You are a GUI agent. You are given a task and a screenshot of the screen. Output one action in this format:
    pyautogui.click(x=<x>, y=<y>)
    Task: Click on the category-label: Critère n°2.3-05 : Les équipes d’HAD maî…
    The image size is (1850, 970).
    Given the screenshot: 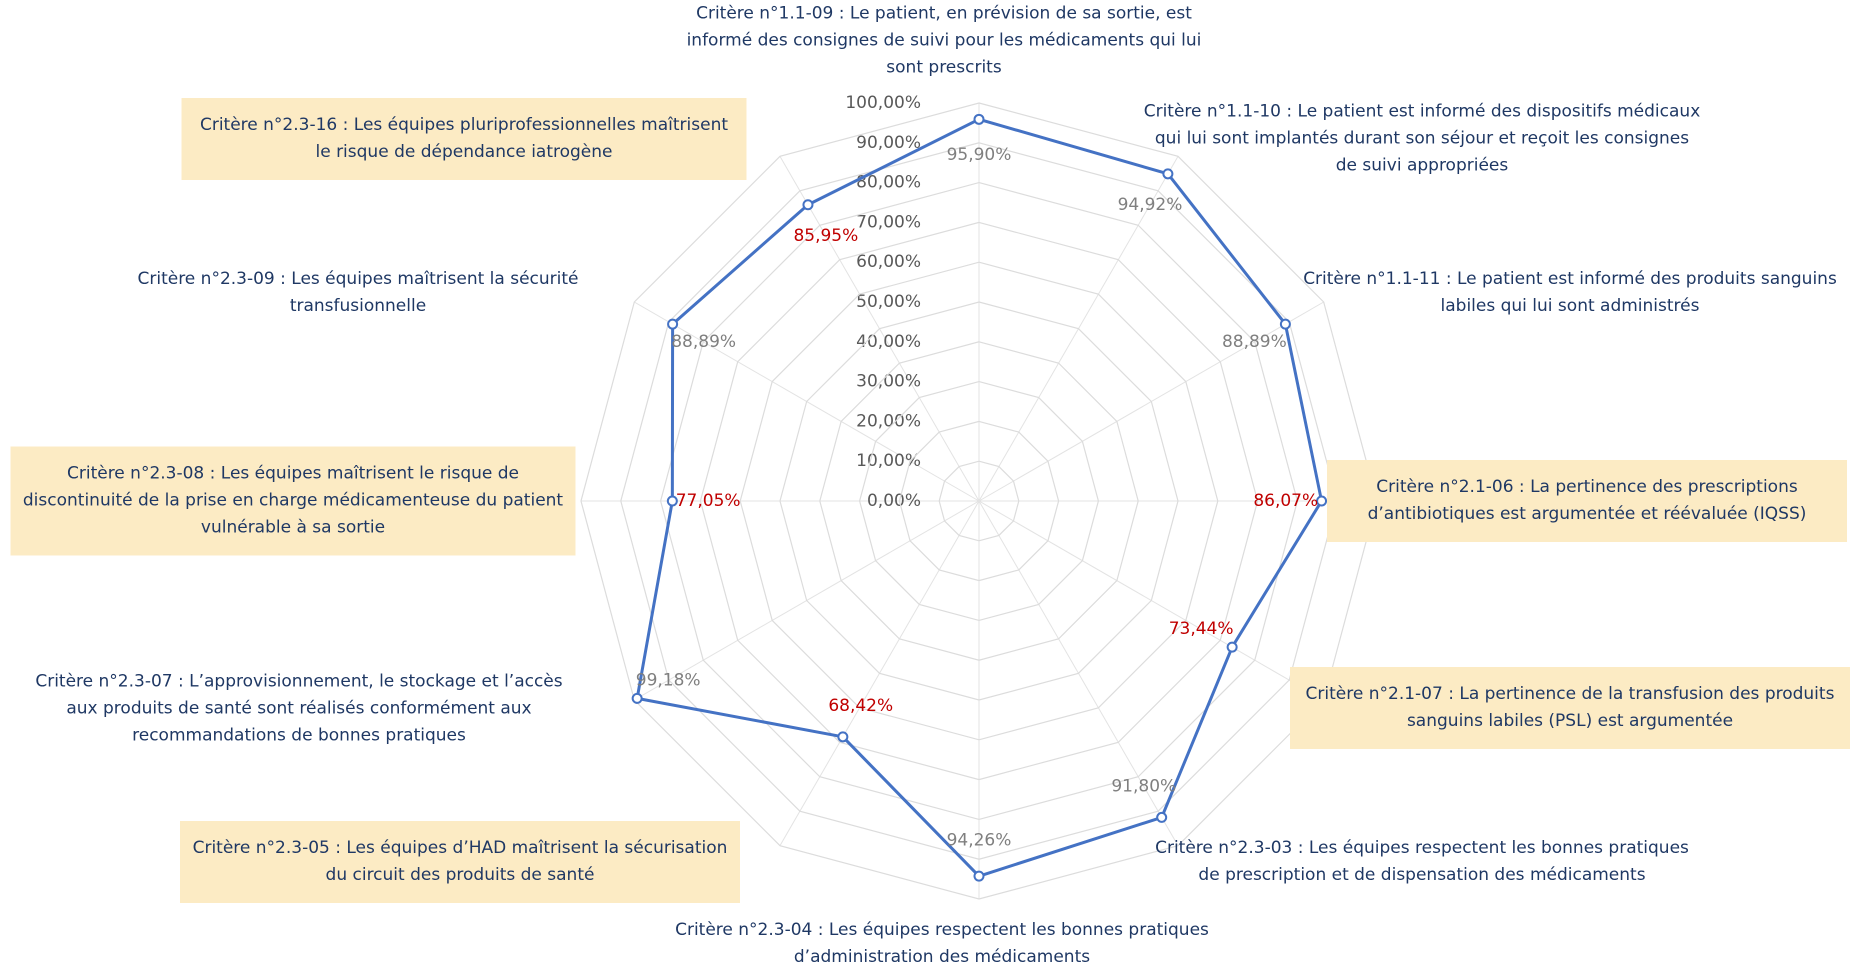 What is the action you would take?
    pyautogui.click(x=460, y=862)
    